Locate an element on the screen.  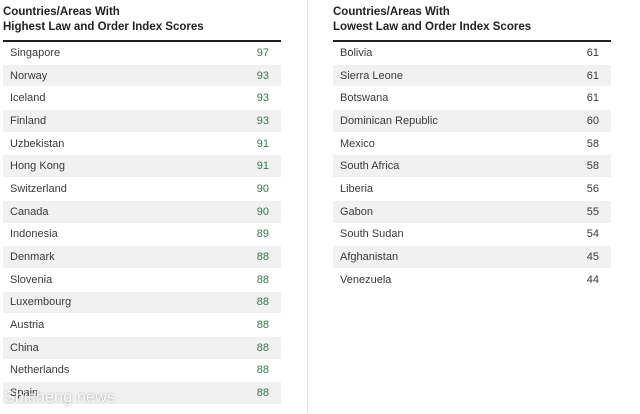
highest-table-row: Canada 90 is located at coordinates (142, 212).